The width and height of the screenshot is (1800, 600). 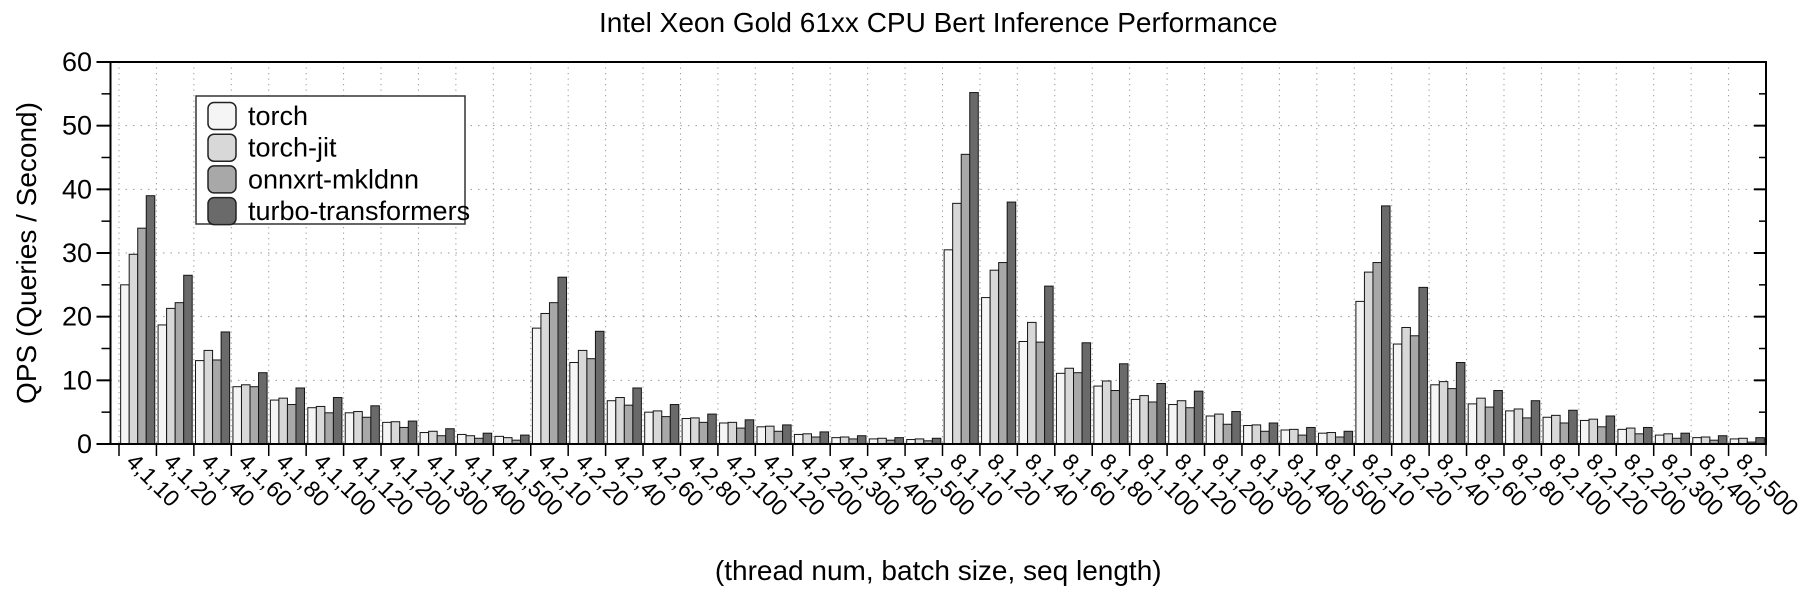 I want to click on bar-8,1,400-torch, so click(x=1285, y=437).